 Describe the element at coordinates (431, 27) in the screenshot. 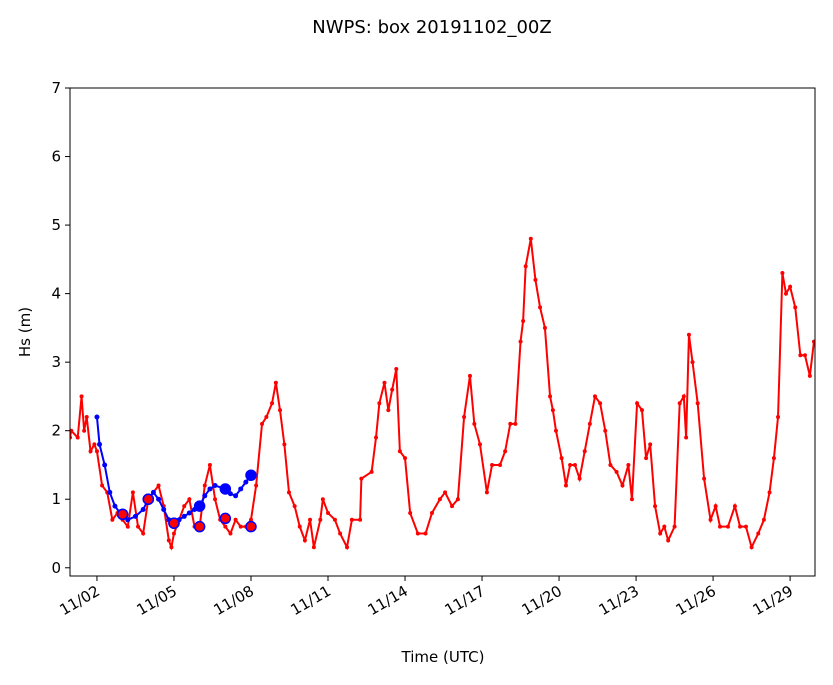

I see `chart-title: NWPS: box 20191102_00Z` at that location.